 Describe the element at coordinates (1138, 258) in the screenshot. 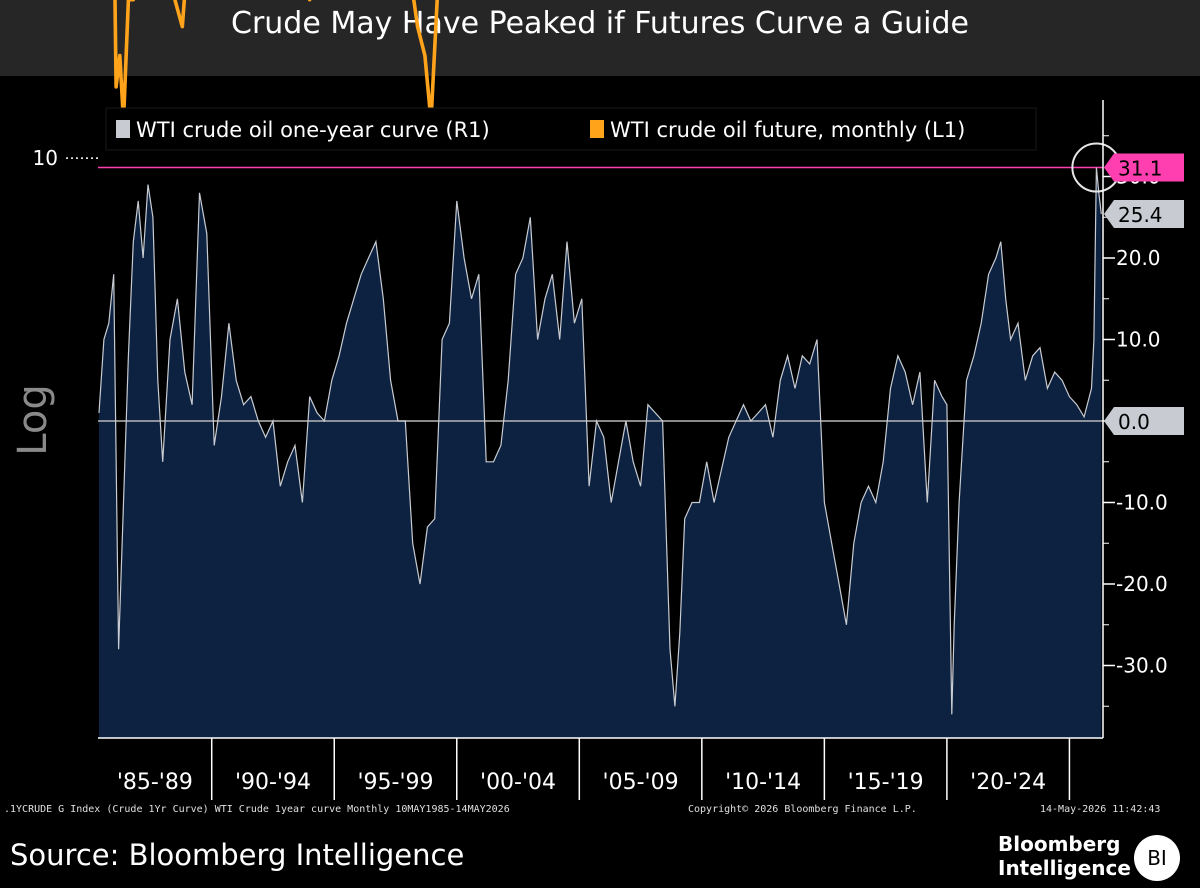

I see `right-tick-label: 20.0` at that location.